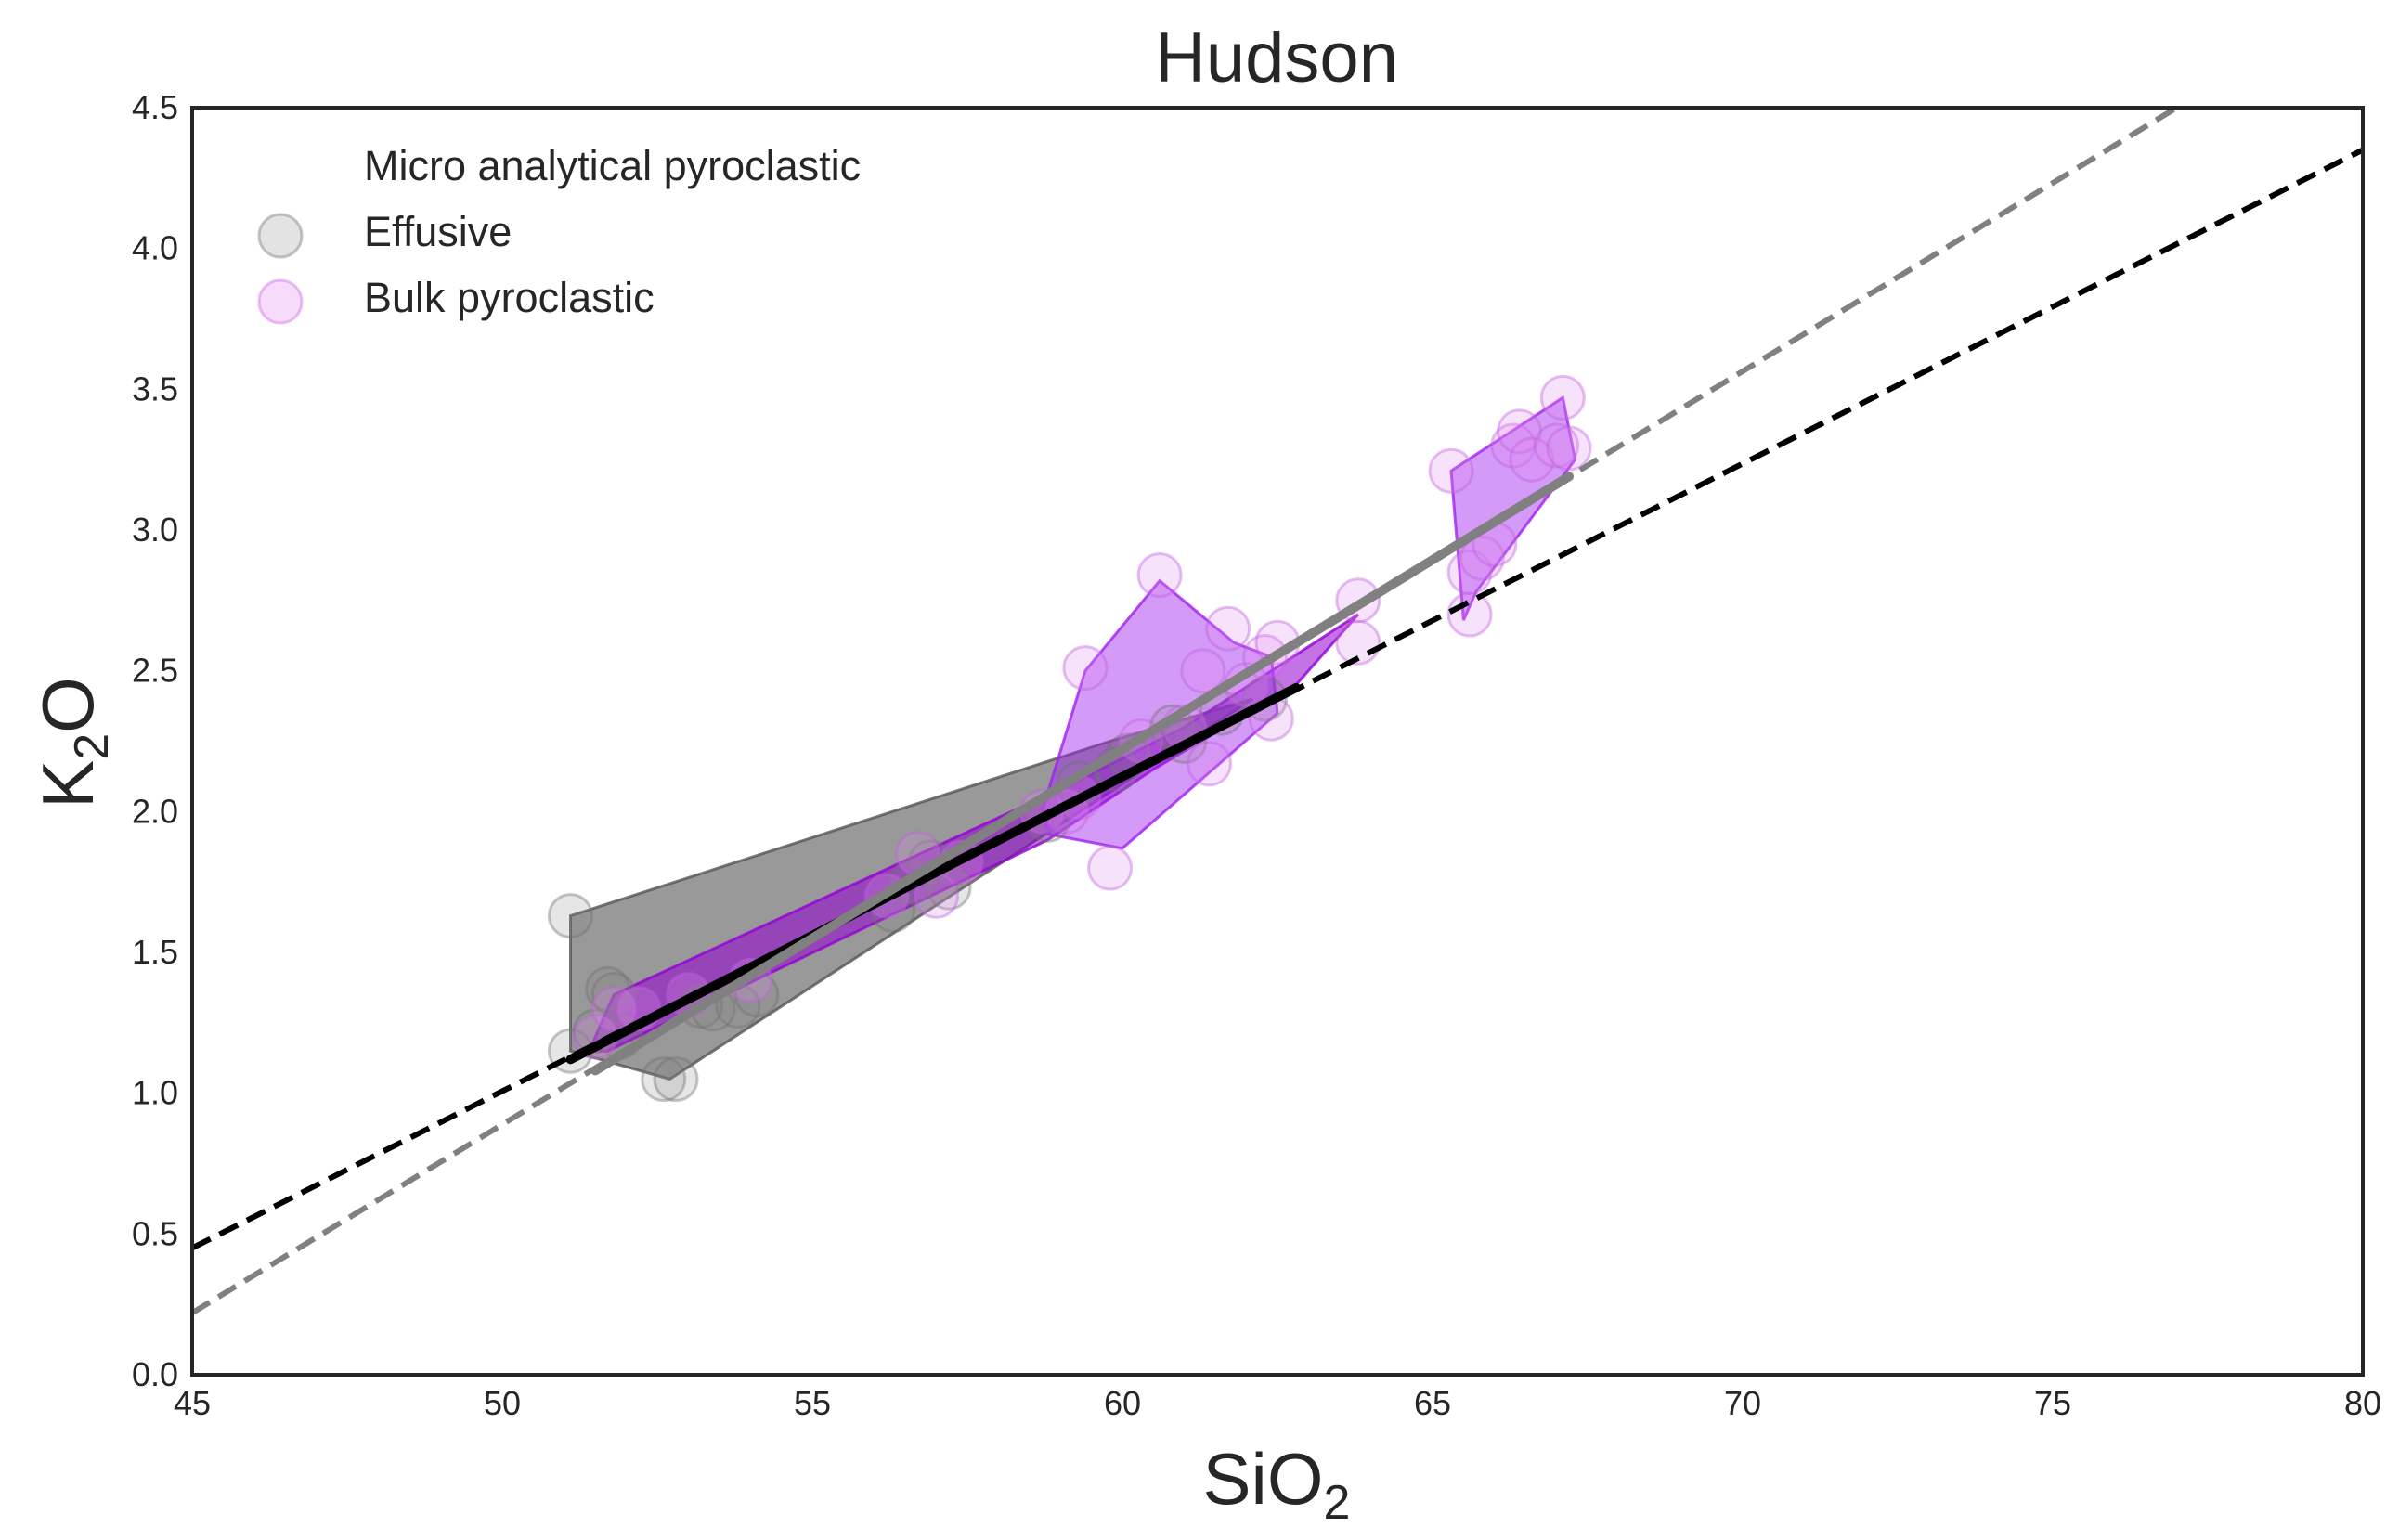 The image size is (2399, 1540). I want to click on y-tick-label-4: 2.0, so click(155, 811).